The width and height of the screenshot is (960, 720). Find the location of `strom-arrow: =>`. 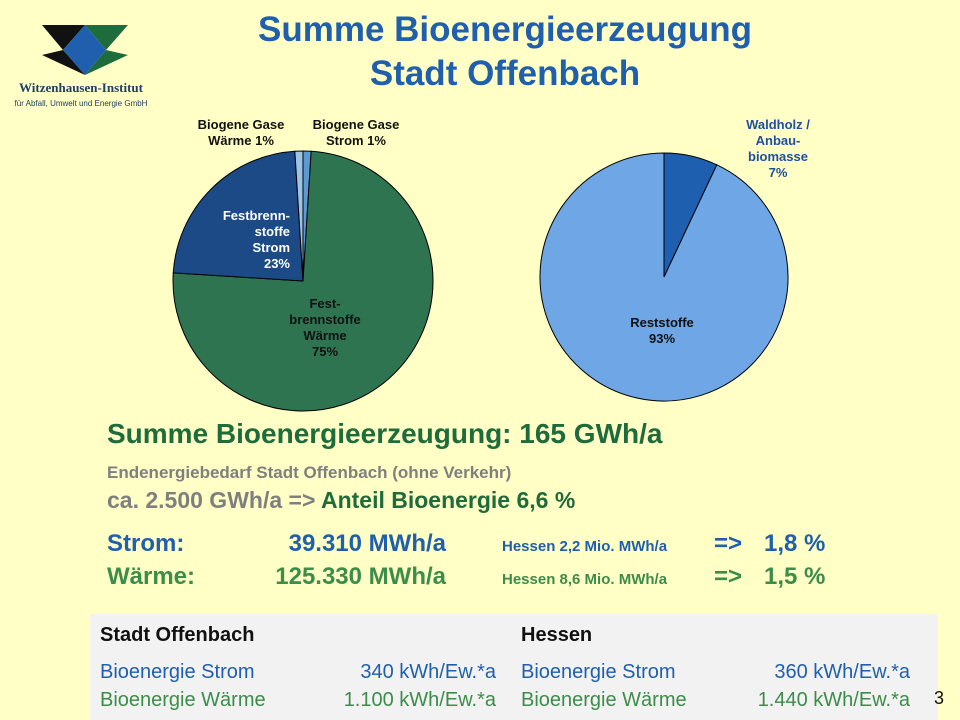

strom-arrow: => is located at coordinates (728, 543).